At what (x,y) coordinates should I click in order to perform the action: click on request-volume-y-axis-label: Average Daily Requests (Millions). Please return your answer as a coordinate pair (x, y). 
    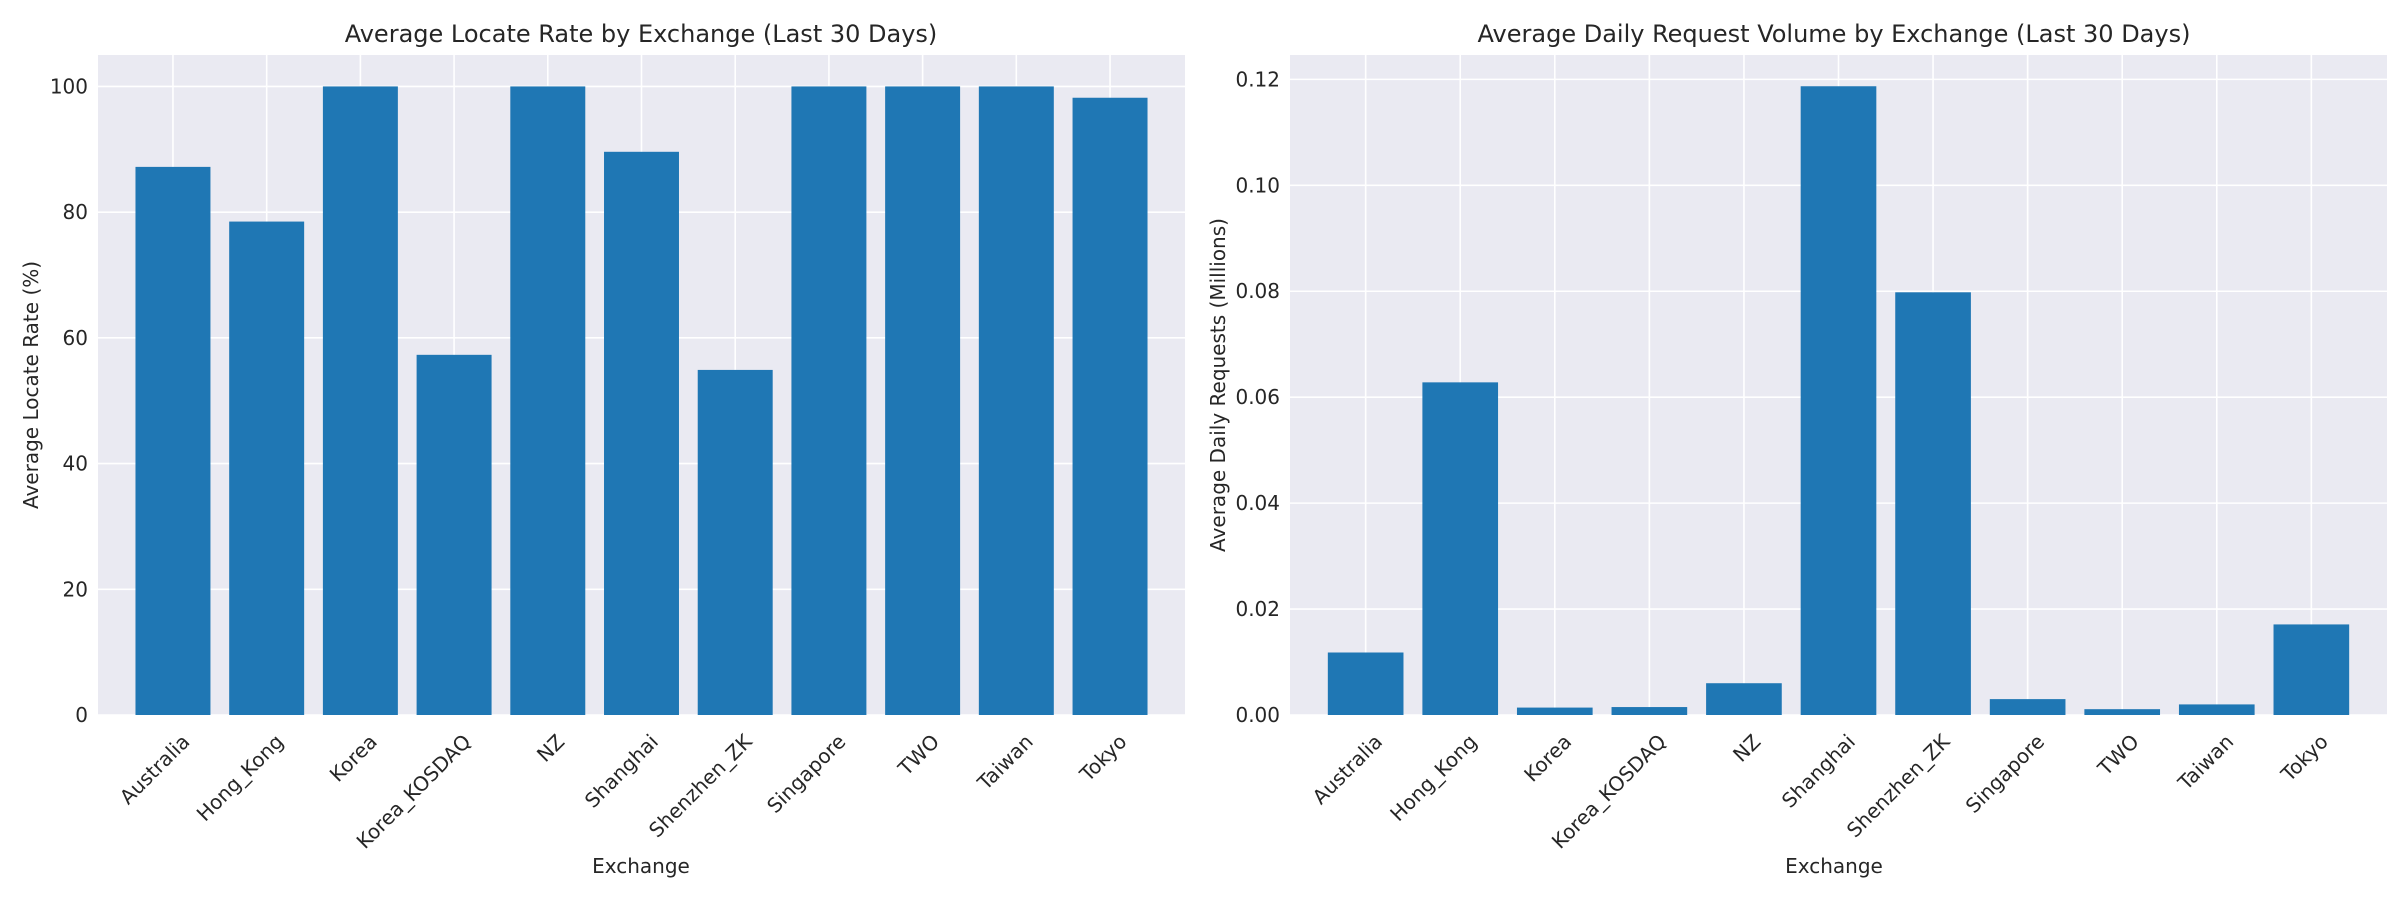
    Looking at the image, I should click on (1218, 385).